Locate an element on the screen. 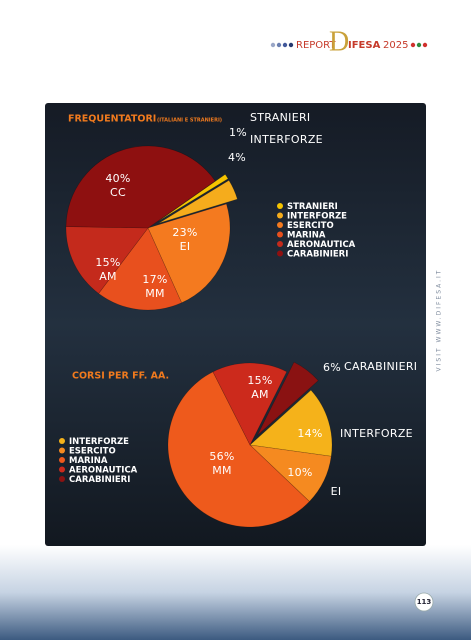 The width and height of the screenshot is (471, 640). page-number: 113 is located at coordinates (424, 602).